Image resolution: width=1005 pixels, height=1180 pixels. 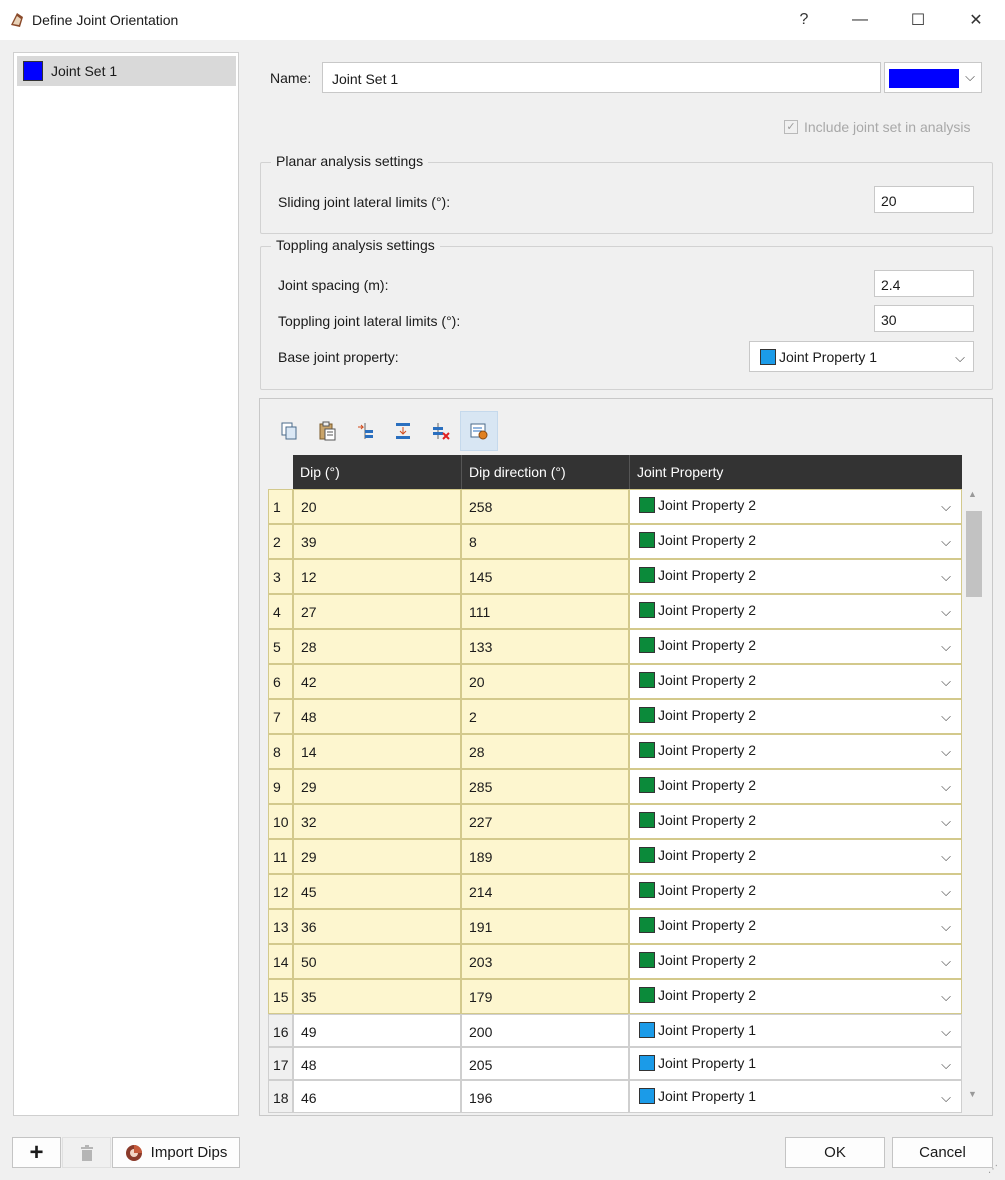 What do you see at coordinates (615, 751) in the screenshot?
I see `table-row: 8 14 28 Joint Property 2 ⌵` at bounding box center [615, 751].